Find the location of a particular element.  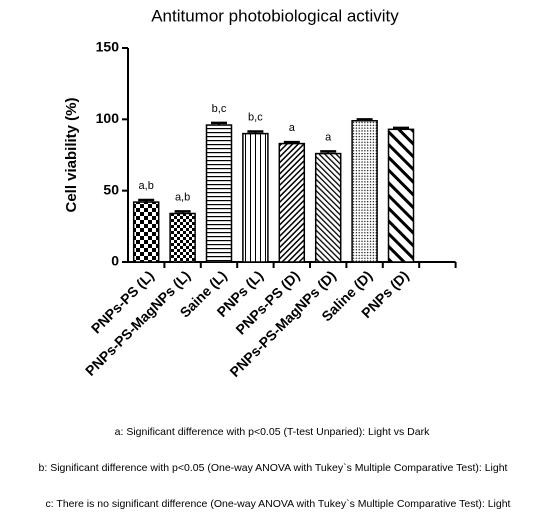

y-tick-label: 0 is located at coordinates (115, 261).